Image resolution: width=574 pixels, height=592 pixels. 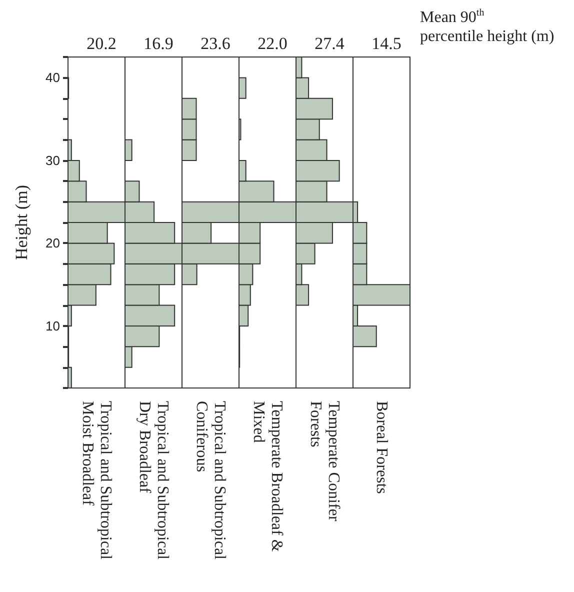 I want to click on chart-title: 27.4, so click(x=329, y=43).